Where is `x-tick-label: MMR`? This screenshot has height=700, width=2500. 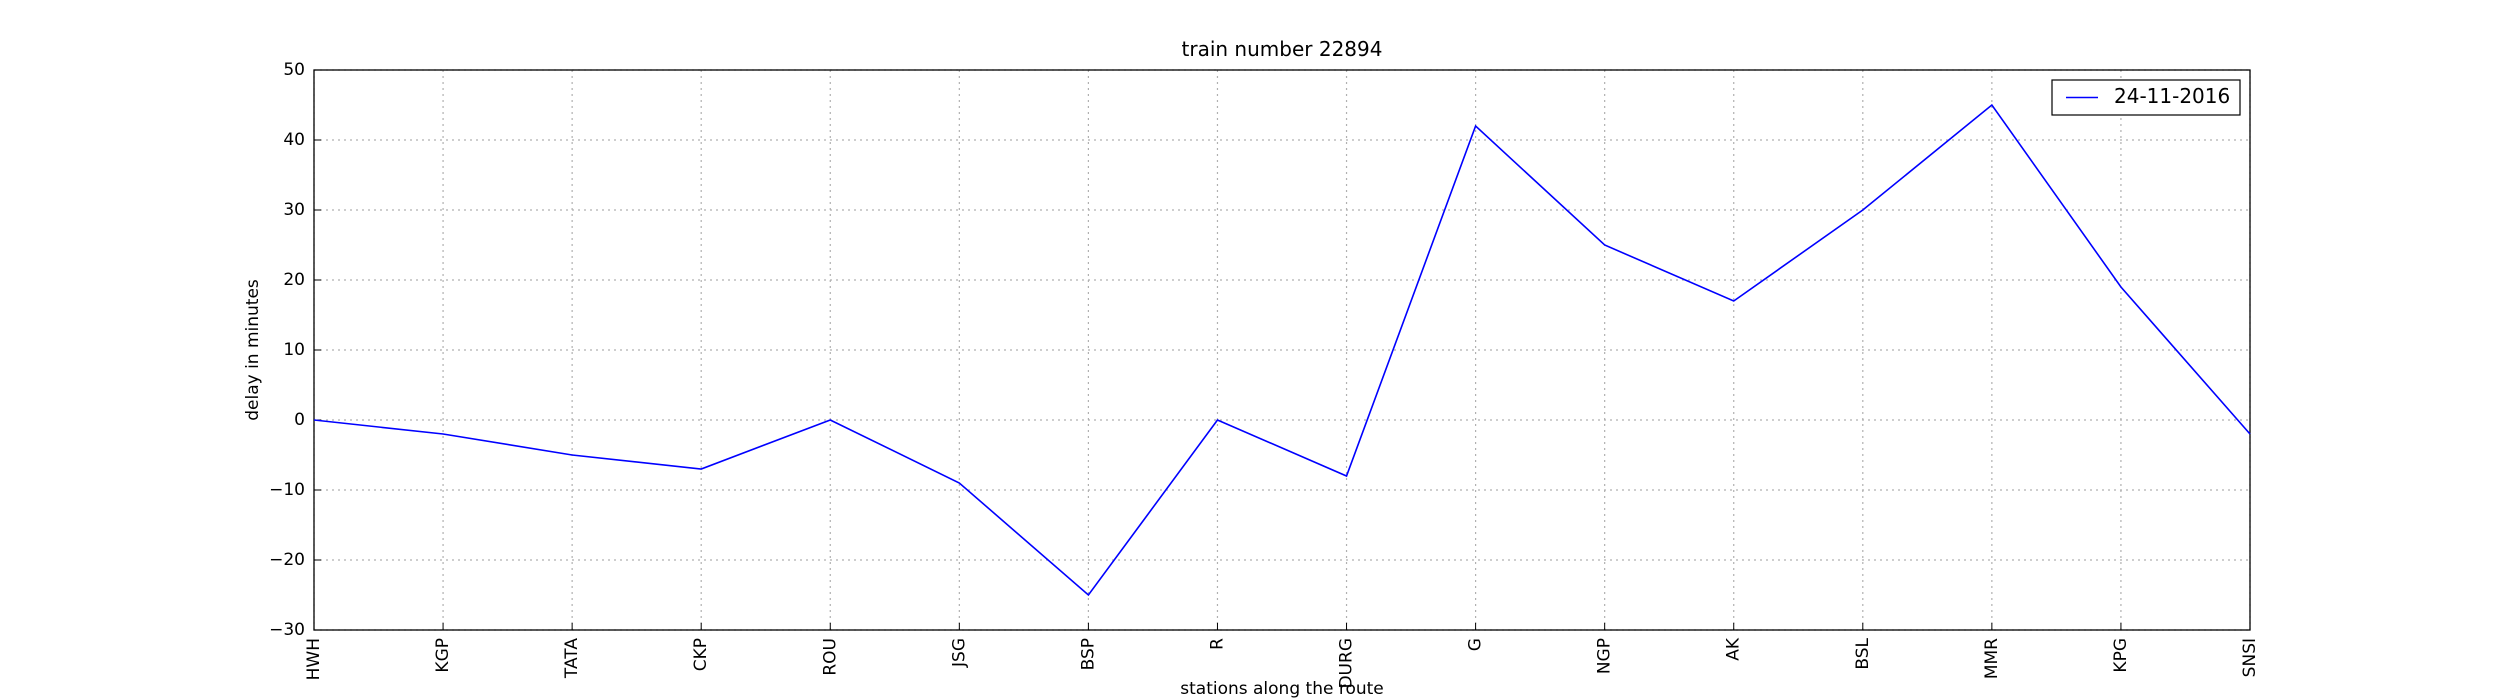 x-tick-label: MMR is located at coordinates (1992, 658).